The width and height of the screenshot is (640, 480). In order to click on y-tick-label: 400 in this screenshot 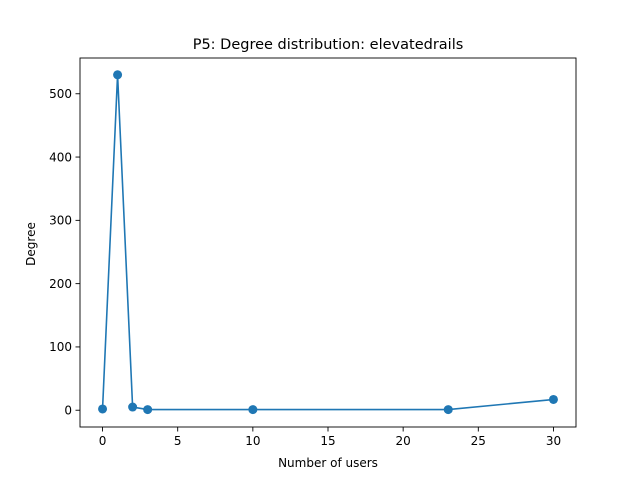, I will do `click(60, 157)`.